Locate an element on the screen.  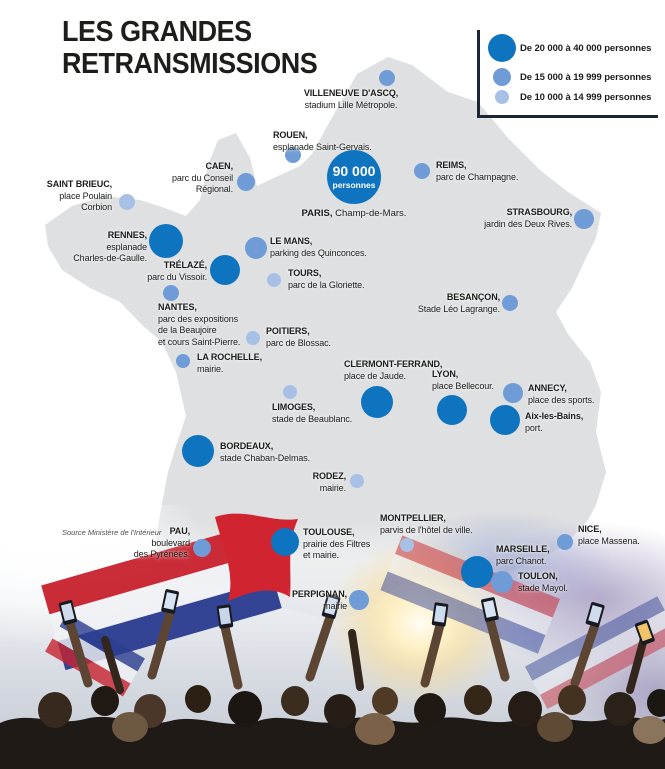
city-marker-tours is located at coordinates (274, 280).